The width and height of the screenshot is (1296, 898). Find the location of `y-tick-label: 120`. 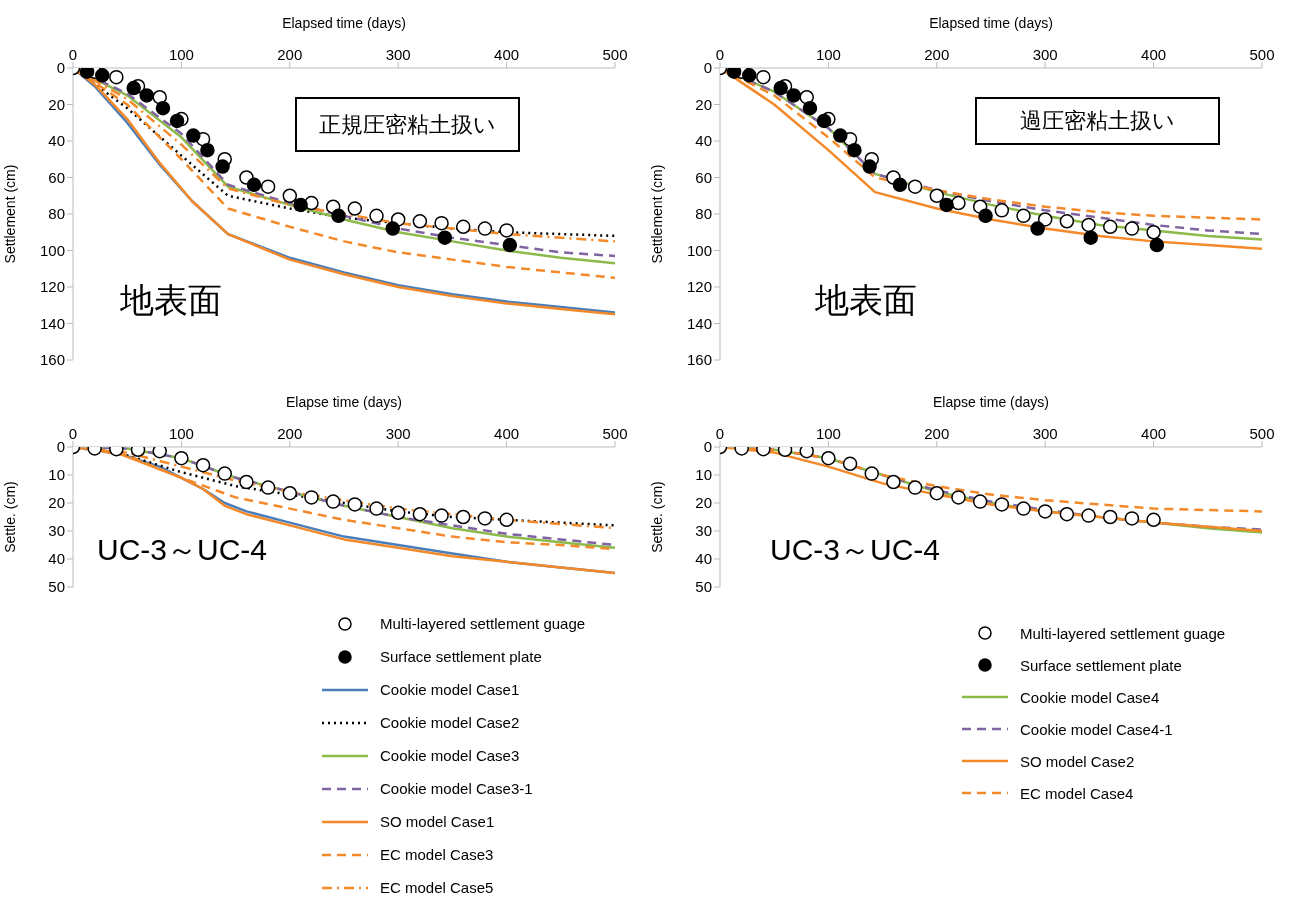

y-tick-label: 120 is located at coordinates (699, 287).